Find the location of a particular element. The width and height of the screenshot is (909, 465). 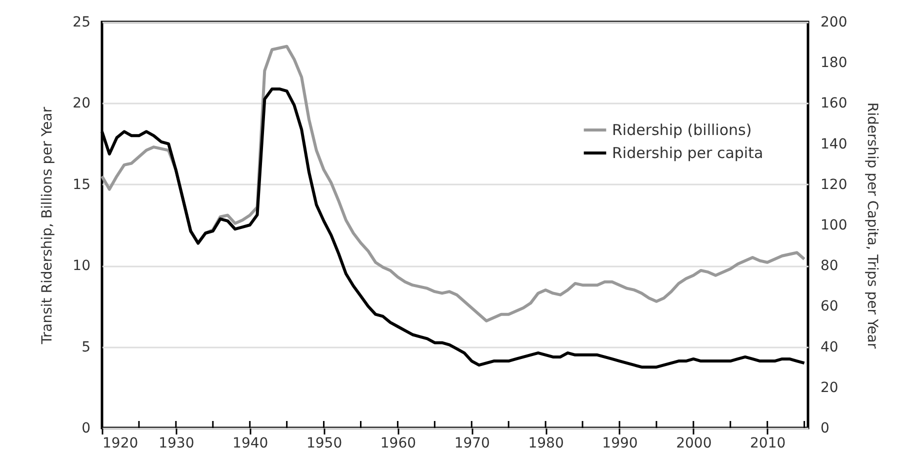

x-tick-label: 1940 is located at coordinates (250, 444).